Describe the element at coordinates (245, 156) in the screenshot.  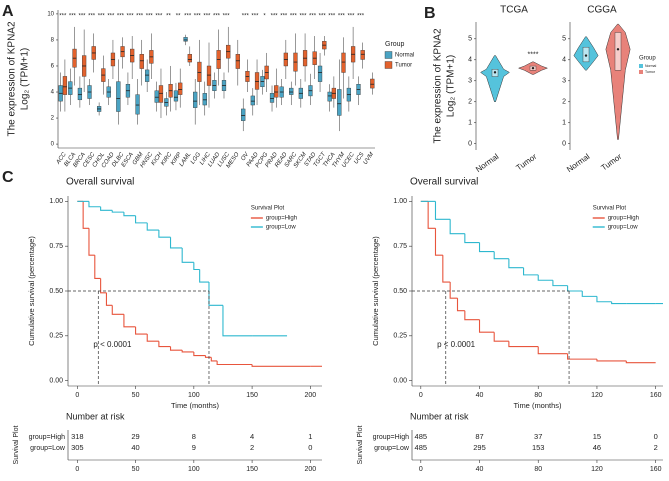
I see `x-tick-label: OV` at that location.